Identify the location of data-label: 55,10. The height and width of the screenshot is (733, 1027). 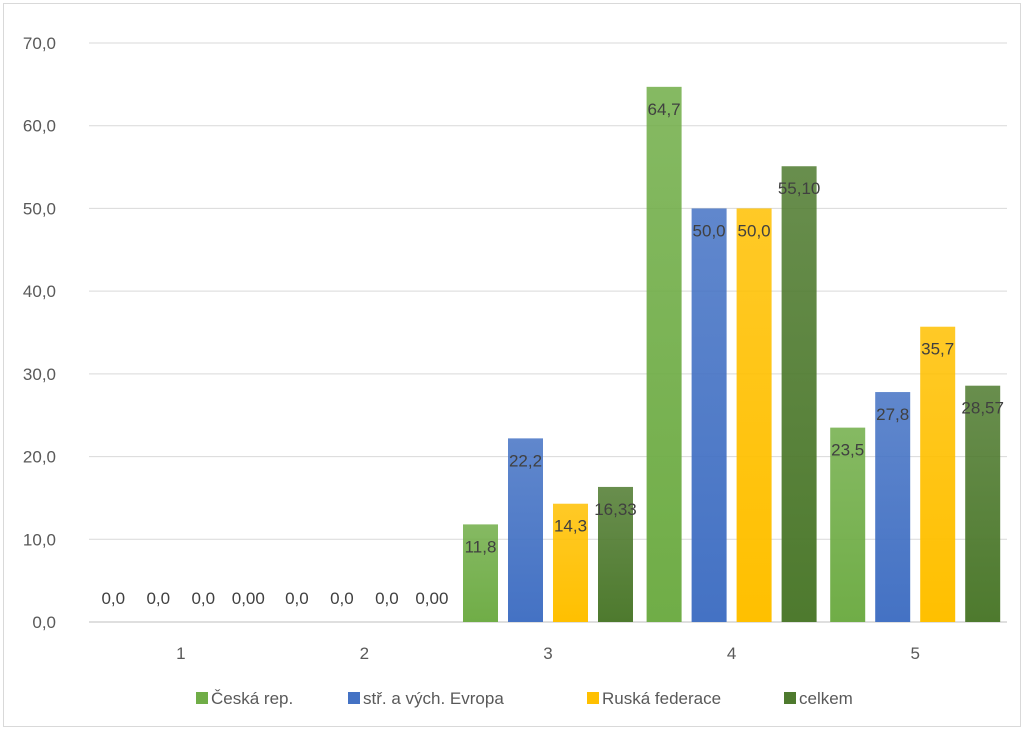
(799, 188).